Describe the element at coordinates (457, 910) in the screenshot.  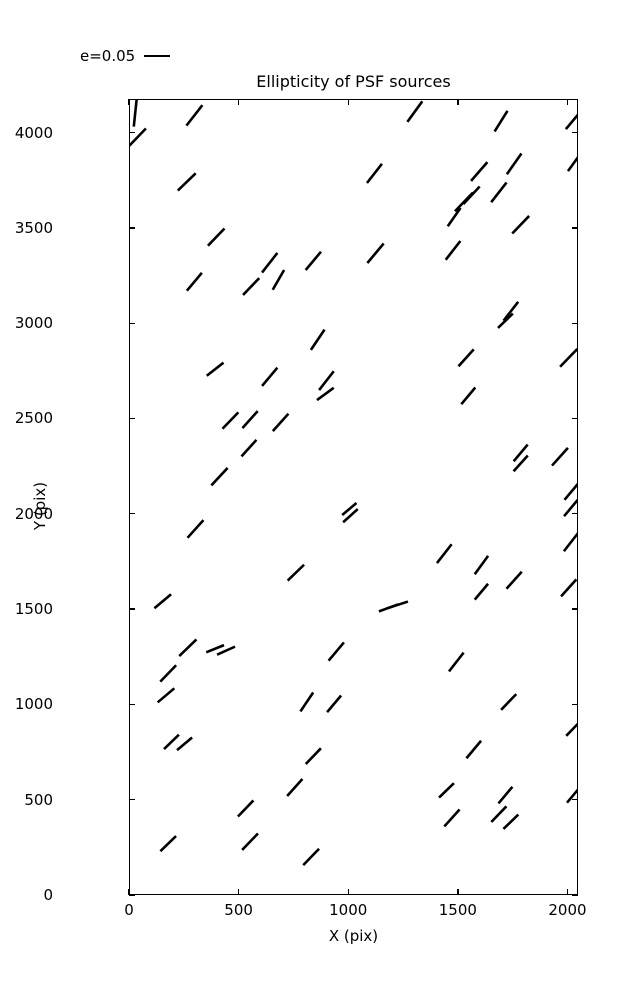
I see `x-axis-tick-label: 1500` at that location.